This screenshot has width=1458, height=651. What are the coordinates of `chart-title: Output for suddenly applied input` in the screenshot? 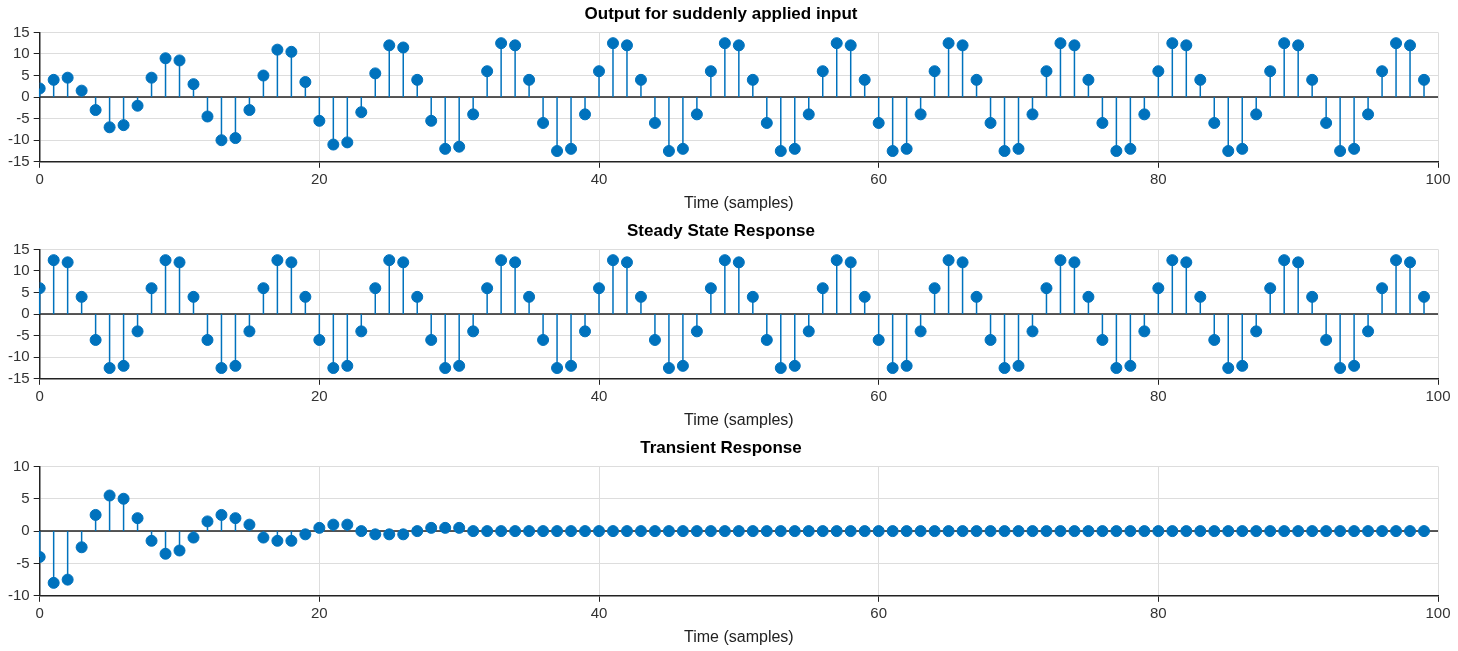 It's located at (721, 13).